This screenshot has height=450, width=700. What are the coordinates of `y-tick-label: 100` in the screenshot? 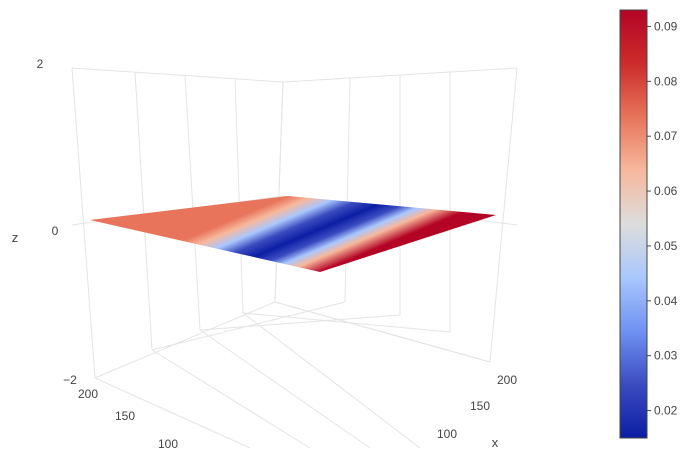 It's located at (168, 443).